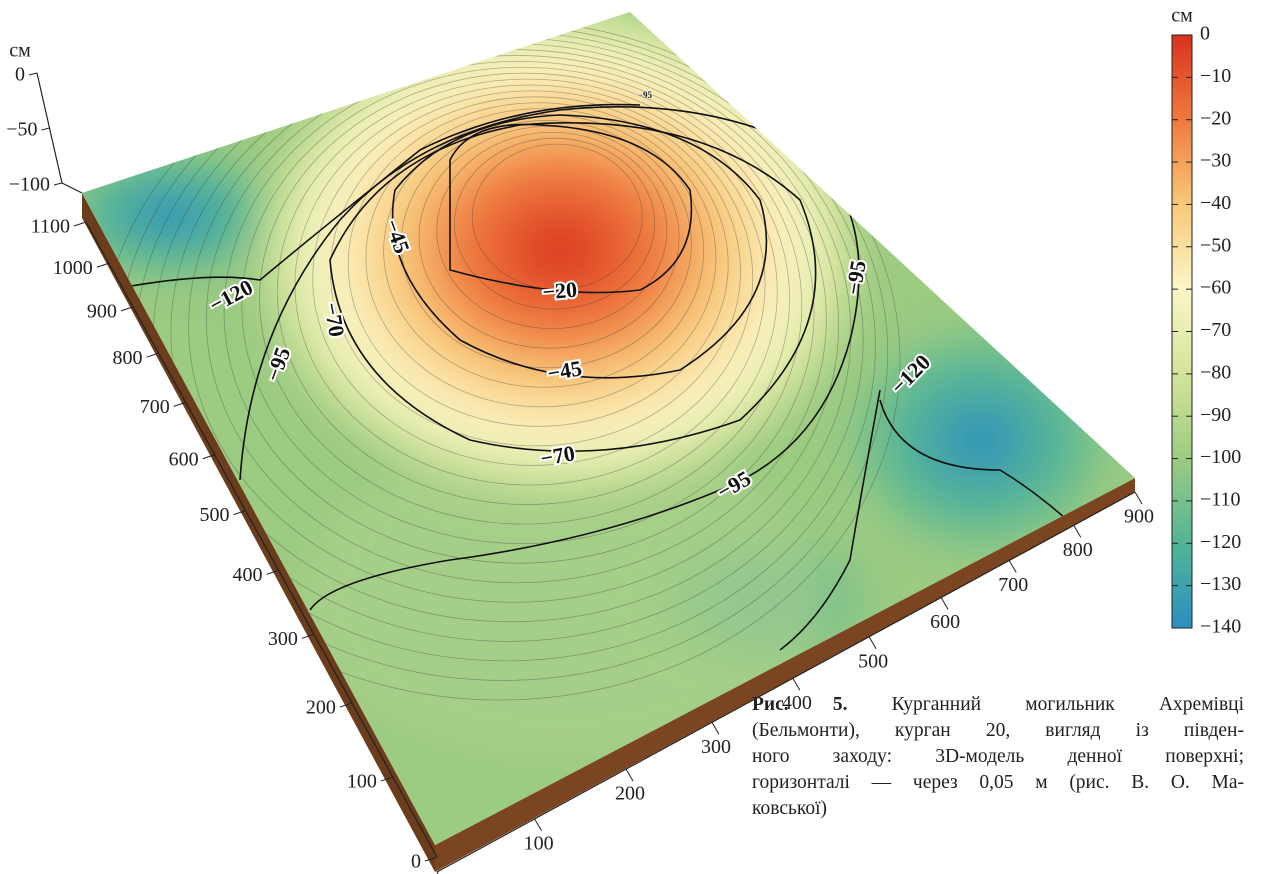 Image resolution: width=1265 pixels, height=874 pixels. Describe the element at coordinates (564, 370) in the screenshot. I see `contour-label: −45` at that location.